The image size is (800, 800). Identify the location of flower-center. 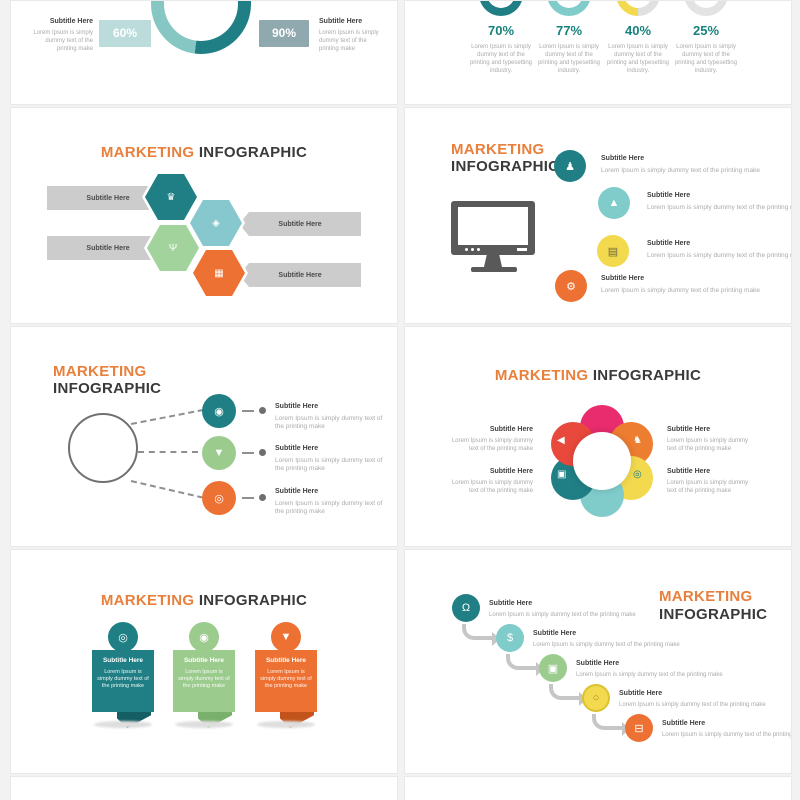
(602, 461).